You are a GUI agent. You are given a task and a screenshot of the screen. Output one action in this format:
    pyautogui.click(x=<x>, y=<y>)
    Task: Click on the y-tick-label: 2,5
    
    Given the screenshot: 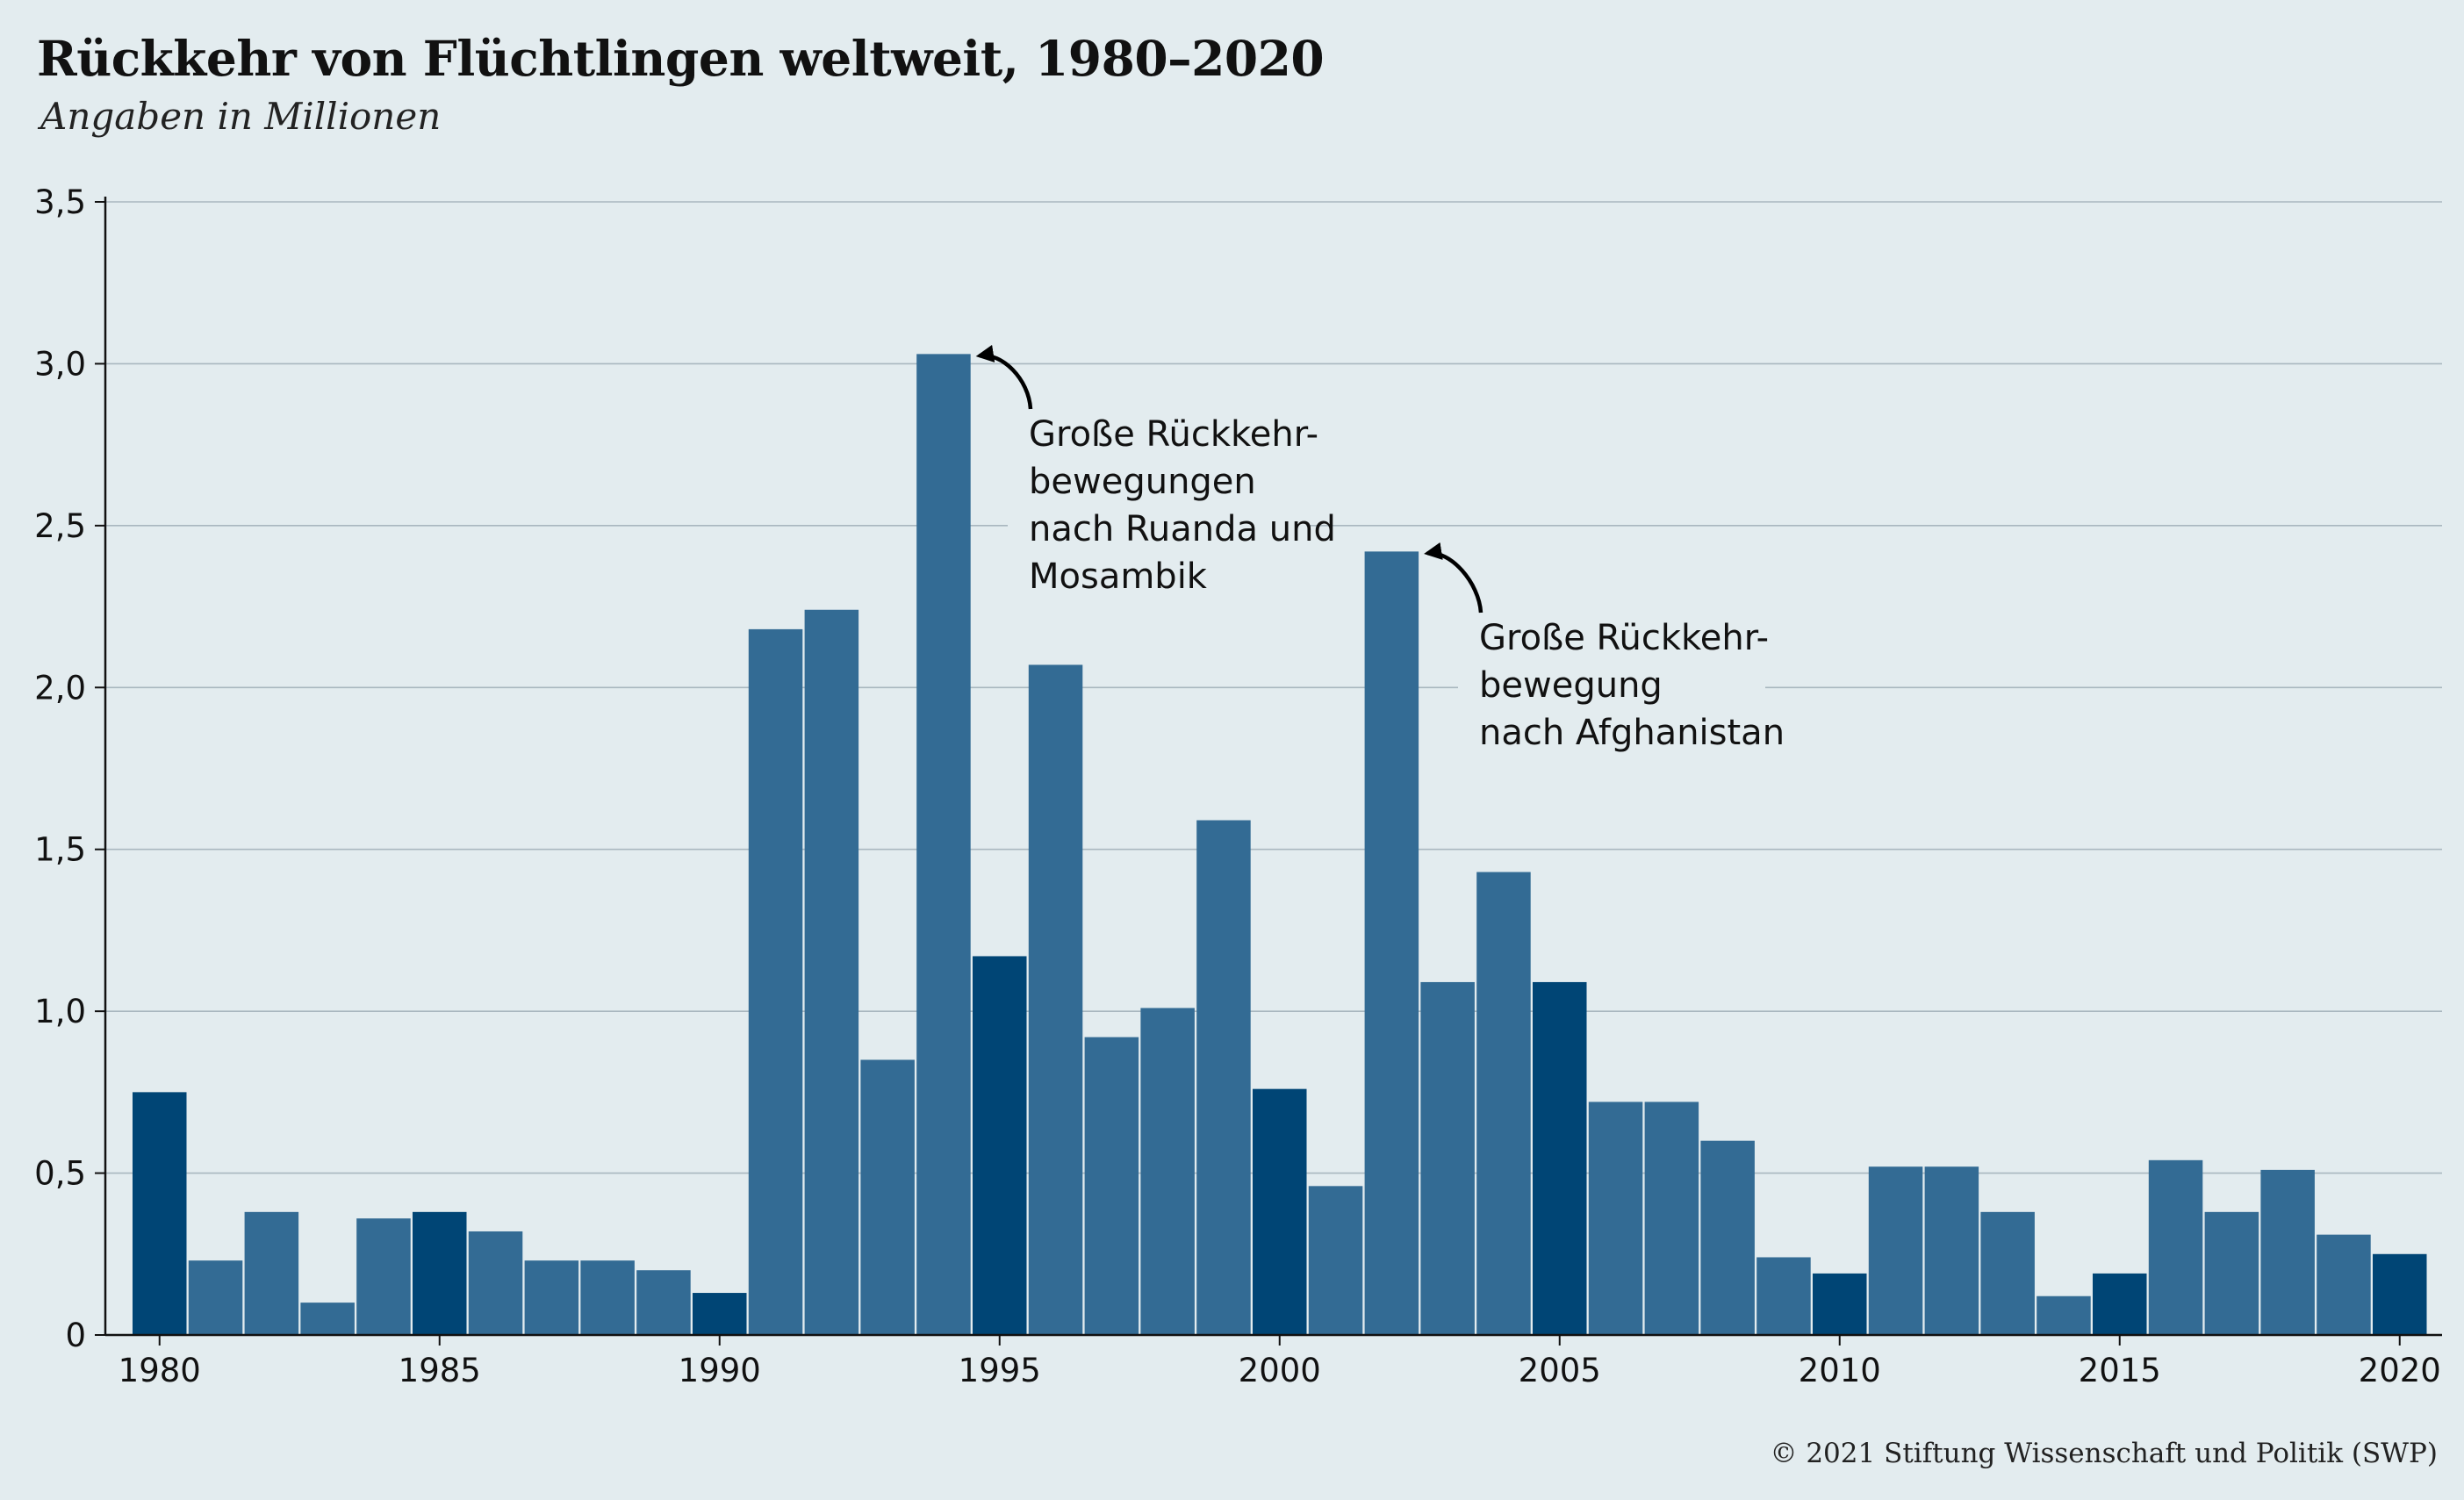 What is the action you would take?
    pyautogui.click(x=60, y=526)
    